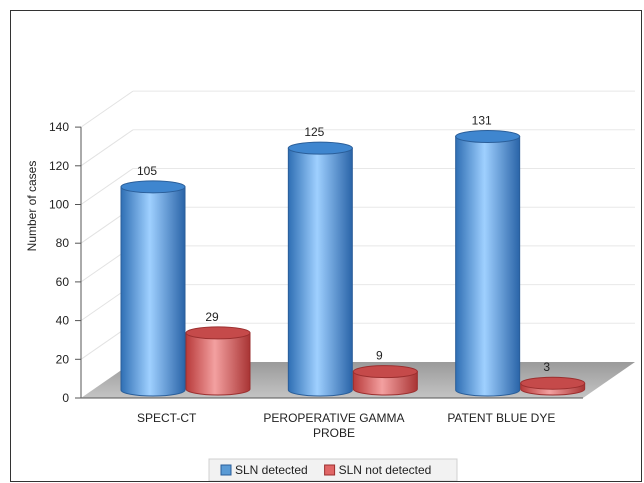  What do you see at coordinates (314, 132) in the screenshot?
I see `data-label: 125` at bounding box center [314, 132].